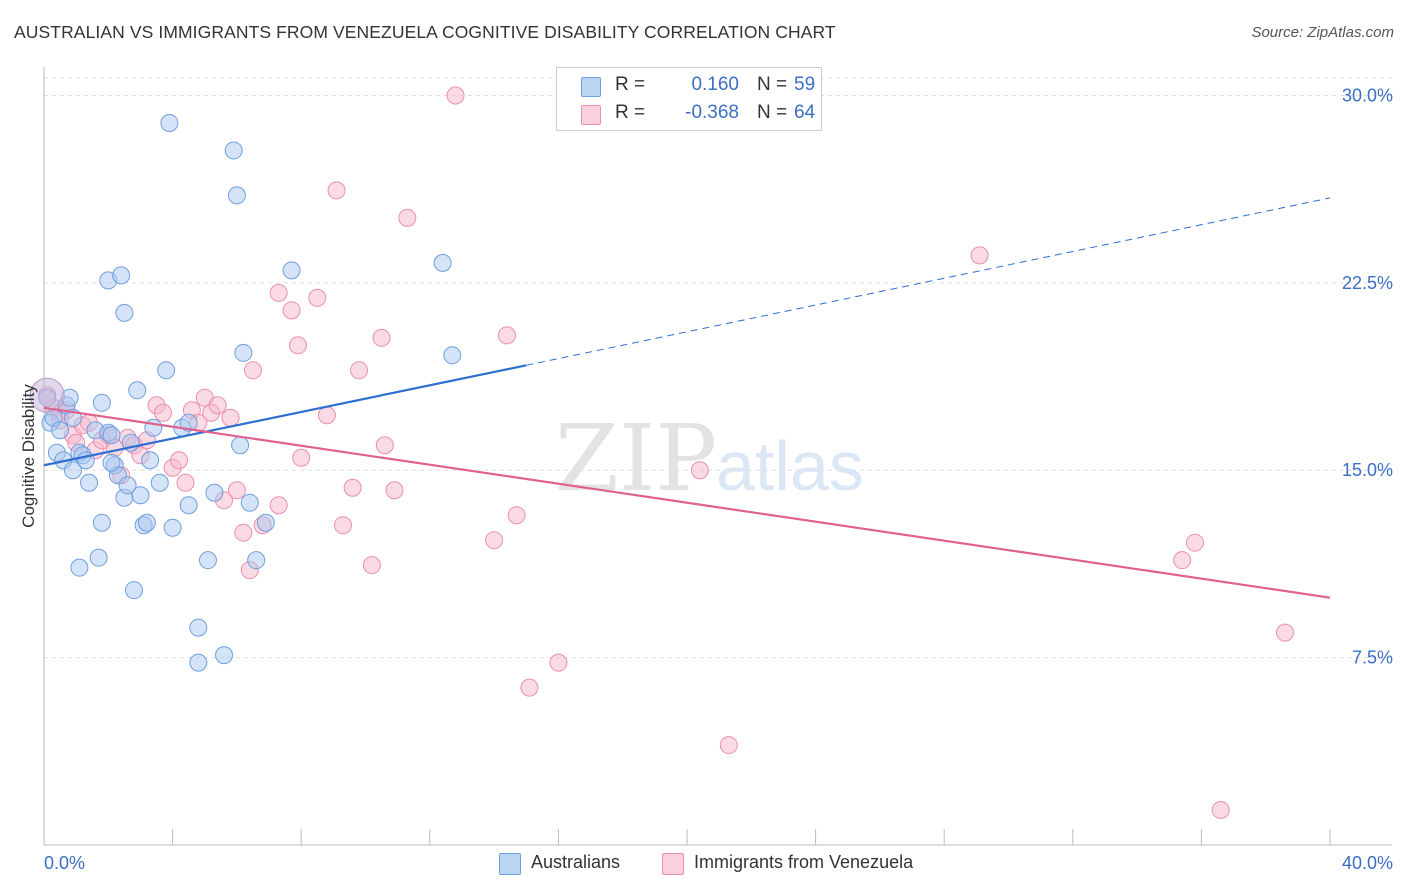  I want to click on legend-r-value: -0.368, so click(712, 112).